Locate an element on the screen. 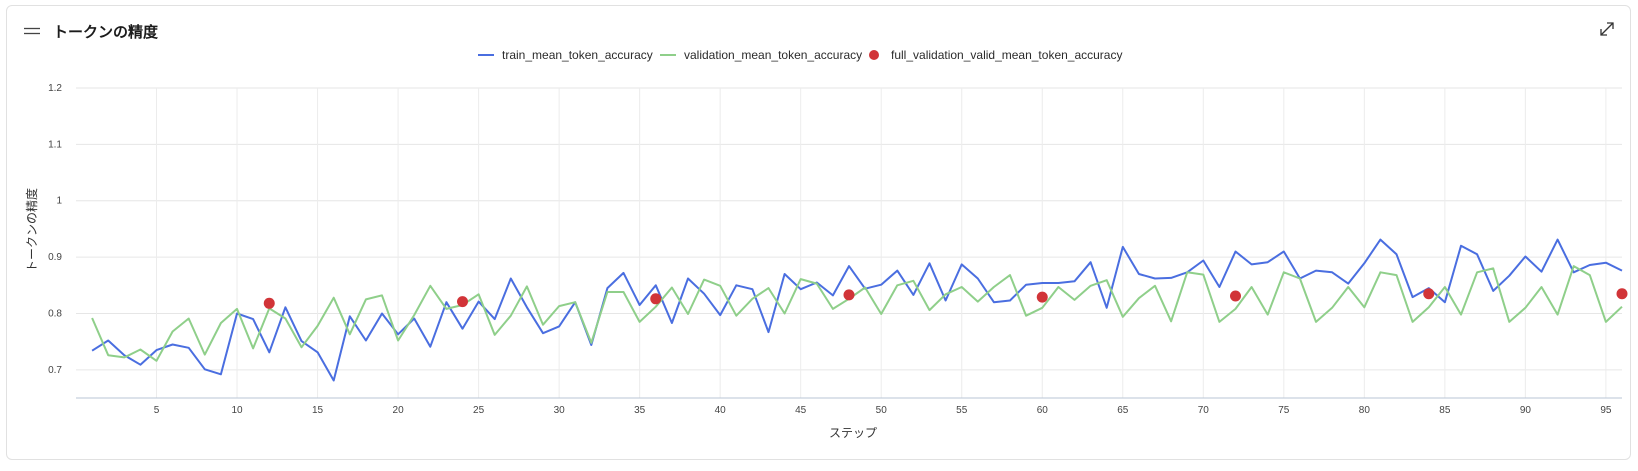 This screenshot has width=1638, height=471. x-tick-label: 85 is located at coordinates (1445, 410).